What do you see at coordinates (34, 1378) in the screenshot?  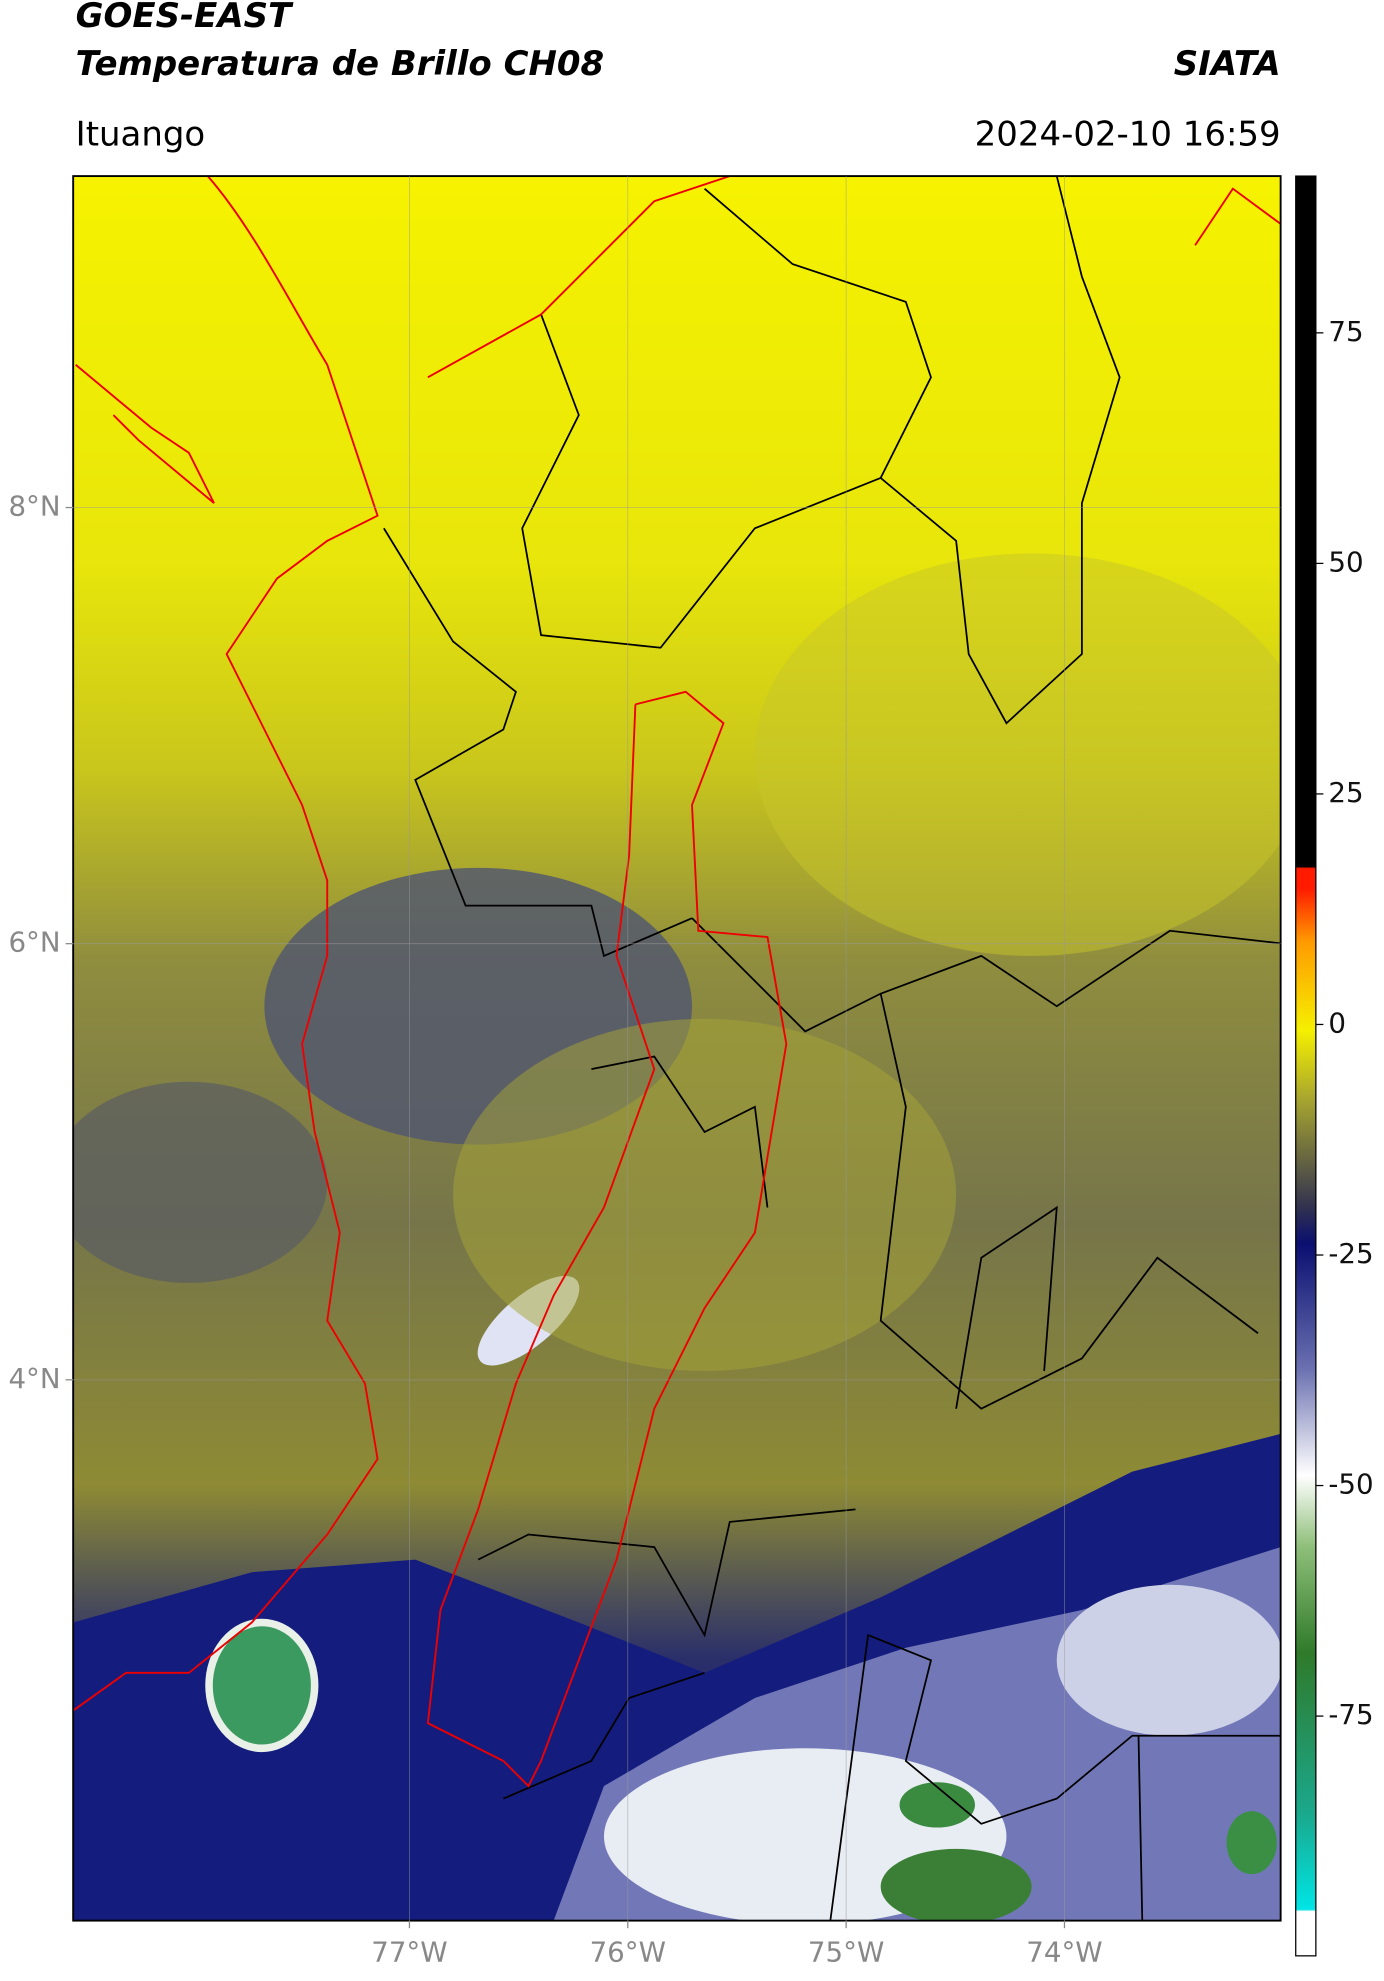 I see `y-tick-label: 4°N` at bounding box center [34, 1378].